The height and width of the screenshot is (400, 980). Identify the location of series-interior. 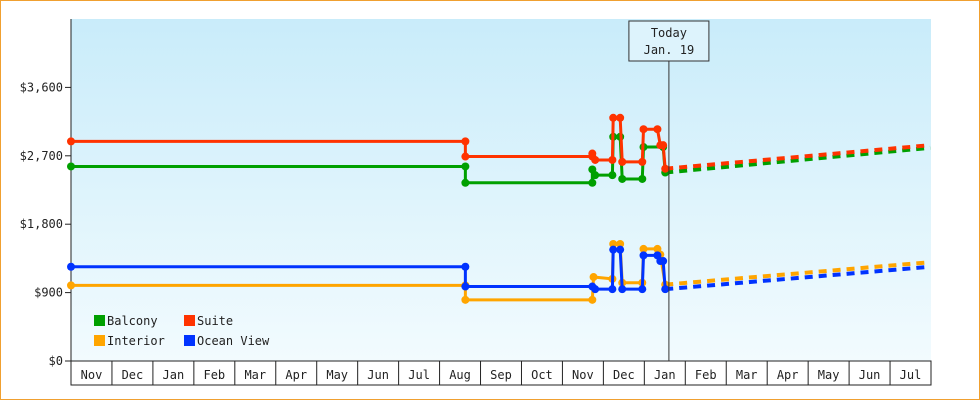
(499, 271).